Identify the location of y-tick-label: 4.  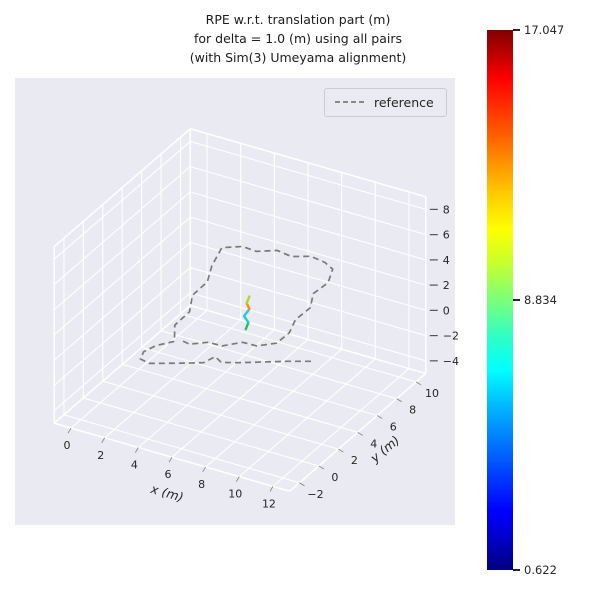
(373, 443).